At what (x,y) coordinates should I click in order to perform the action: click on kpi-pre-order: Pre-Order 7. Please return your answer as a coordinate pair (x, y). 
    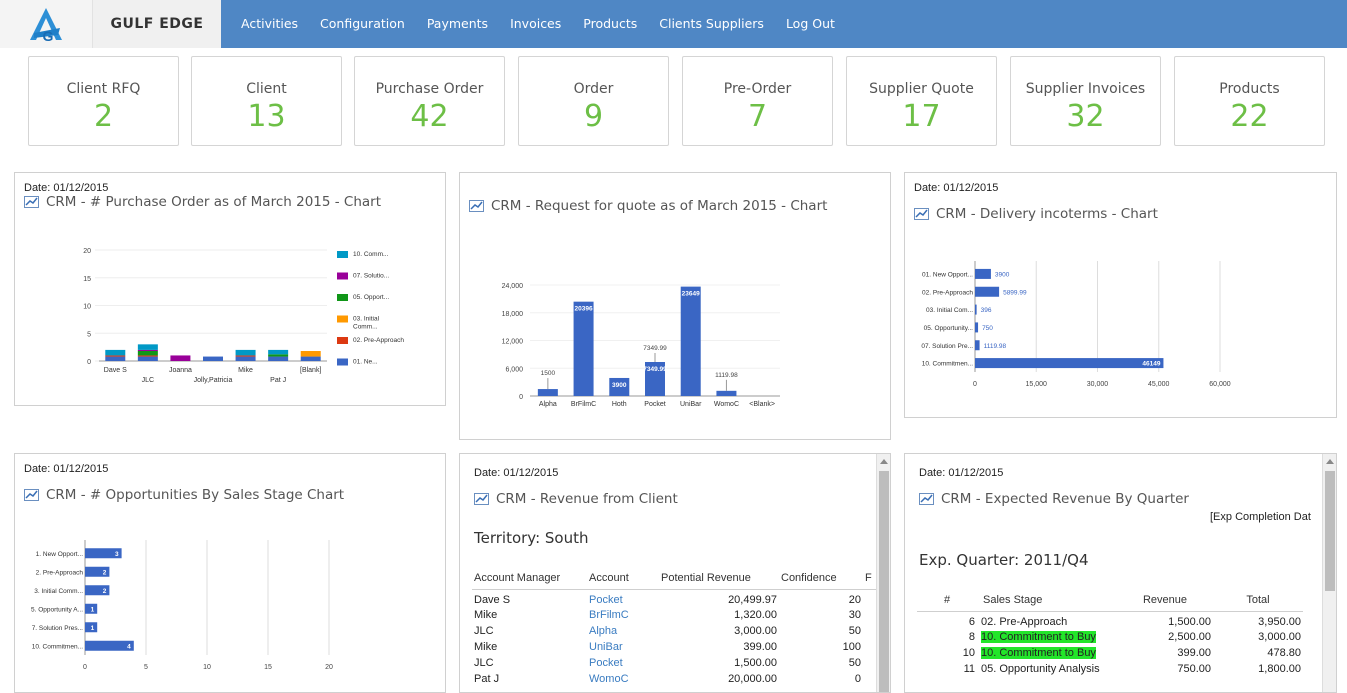
    Looking at the image, I should click on (757, 101).